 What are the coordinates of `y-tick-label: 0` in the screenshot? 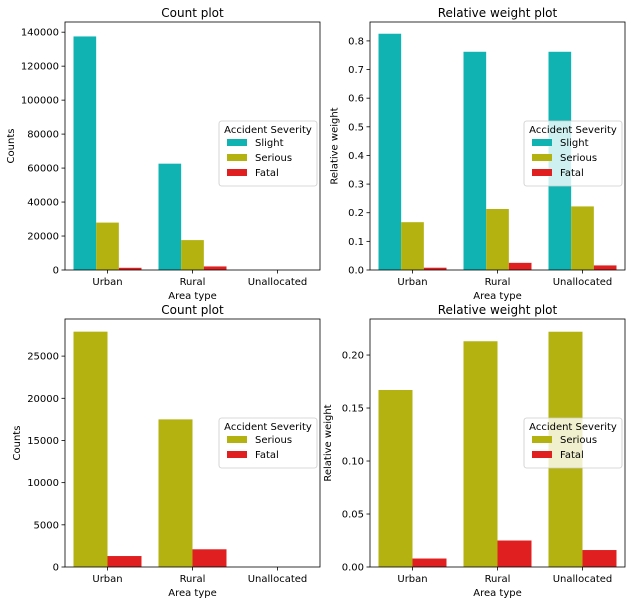 It's located at (56, 271).